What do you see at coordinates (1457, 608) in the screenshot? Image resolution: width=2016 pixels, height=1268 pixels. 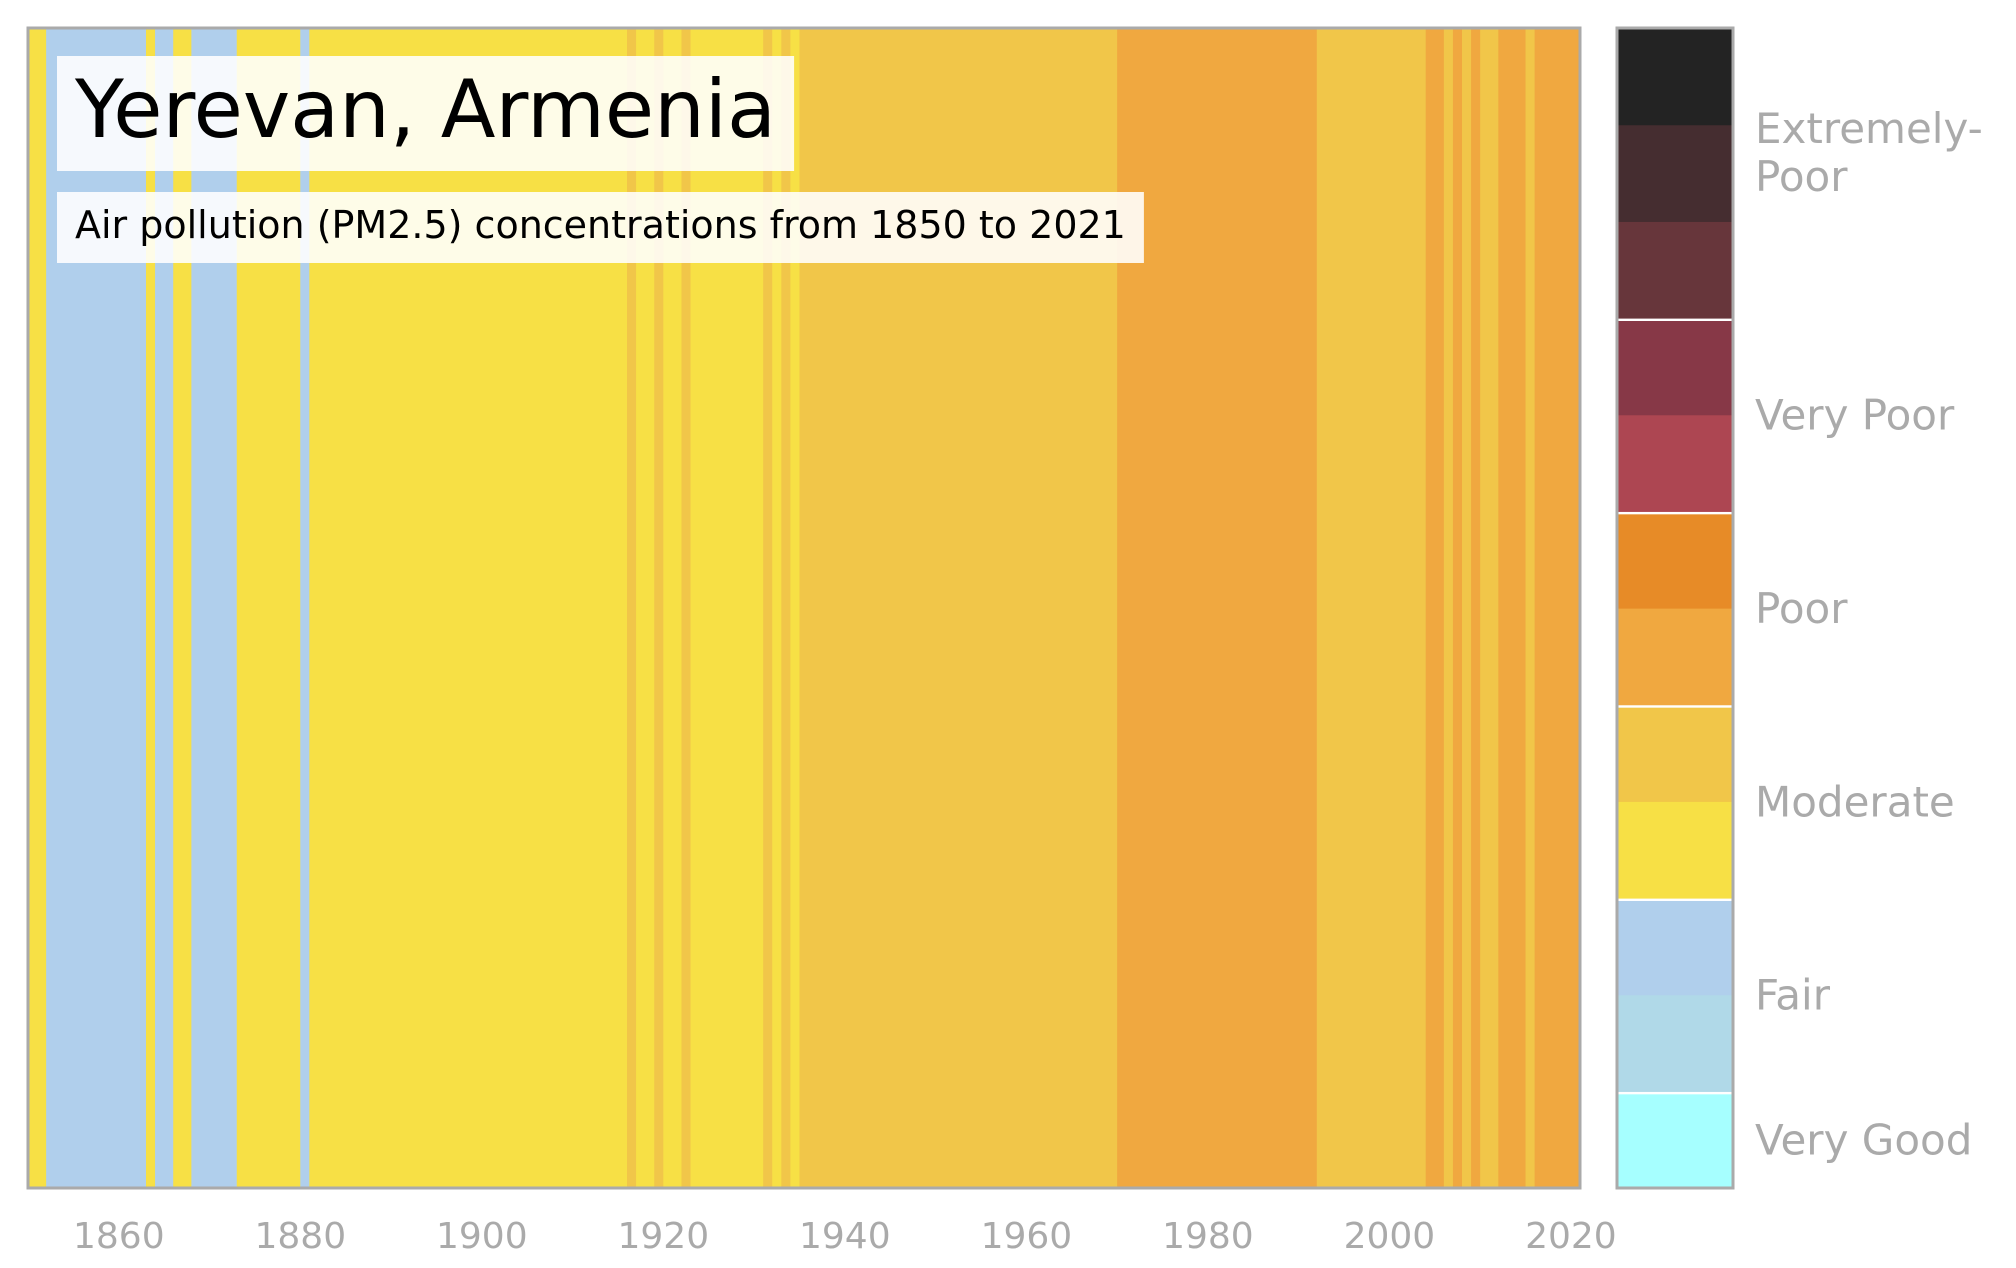 I see `stripe-2007` at bounding box center [1457, 608].